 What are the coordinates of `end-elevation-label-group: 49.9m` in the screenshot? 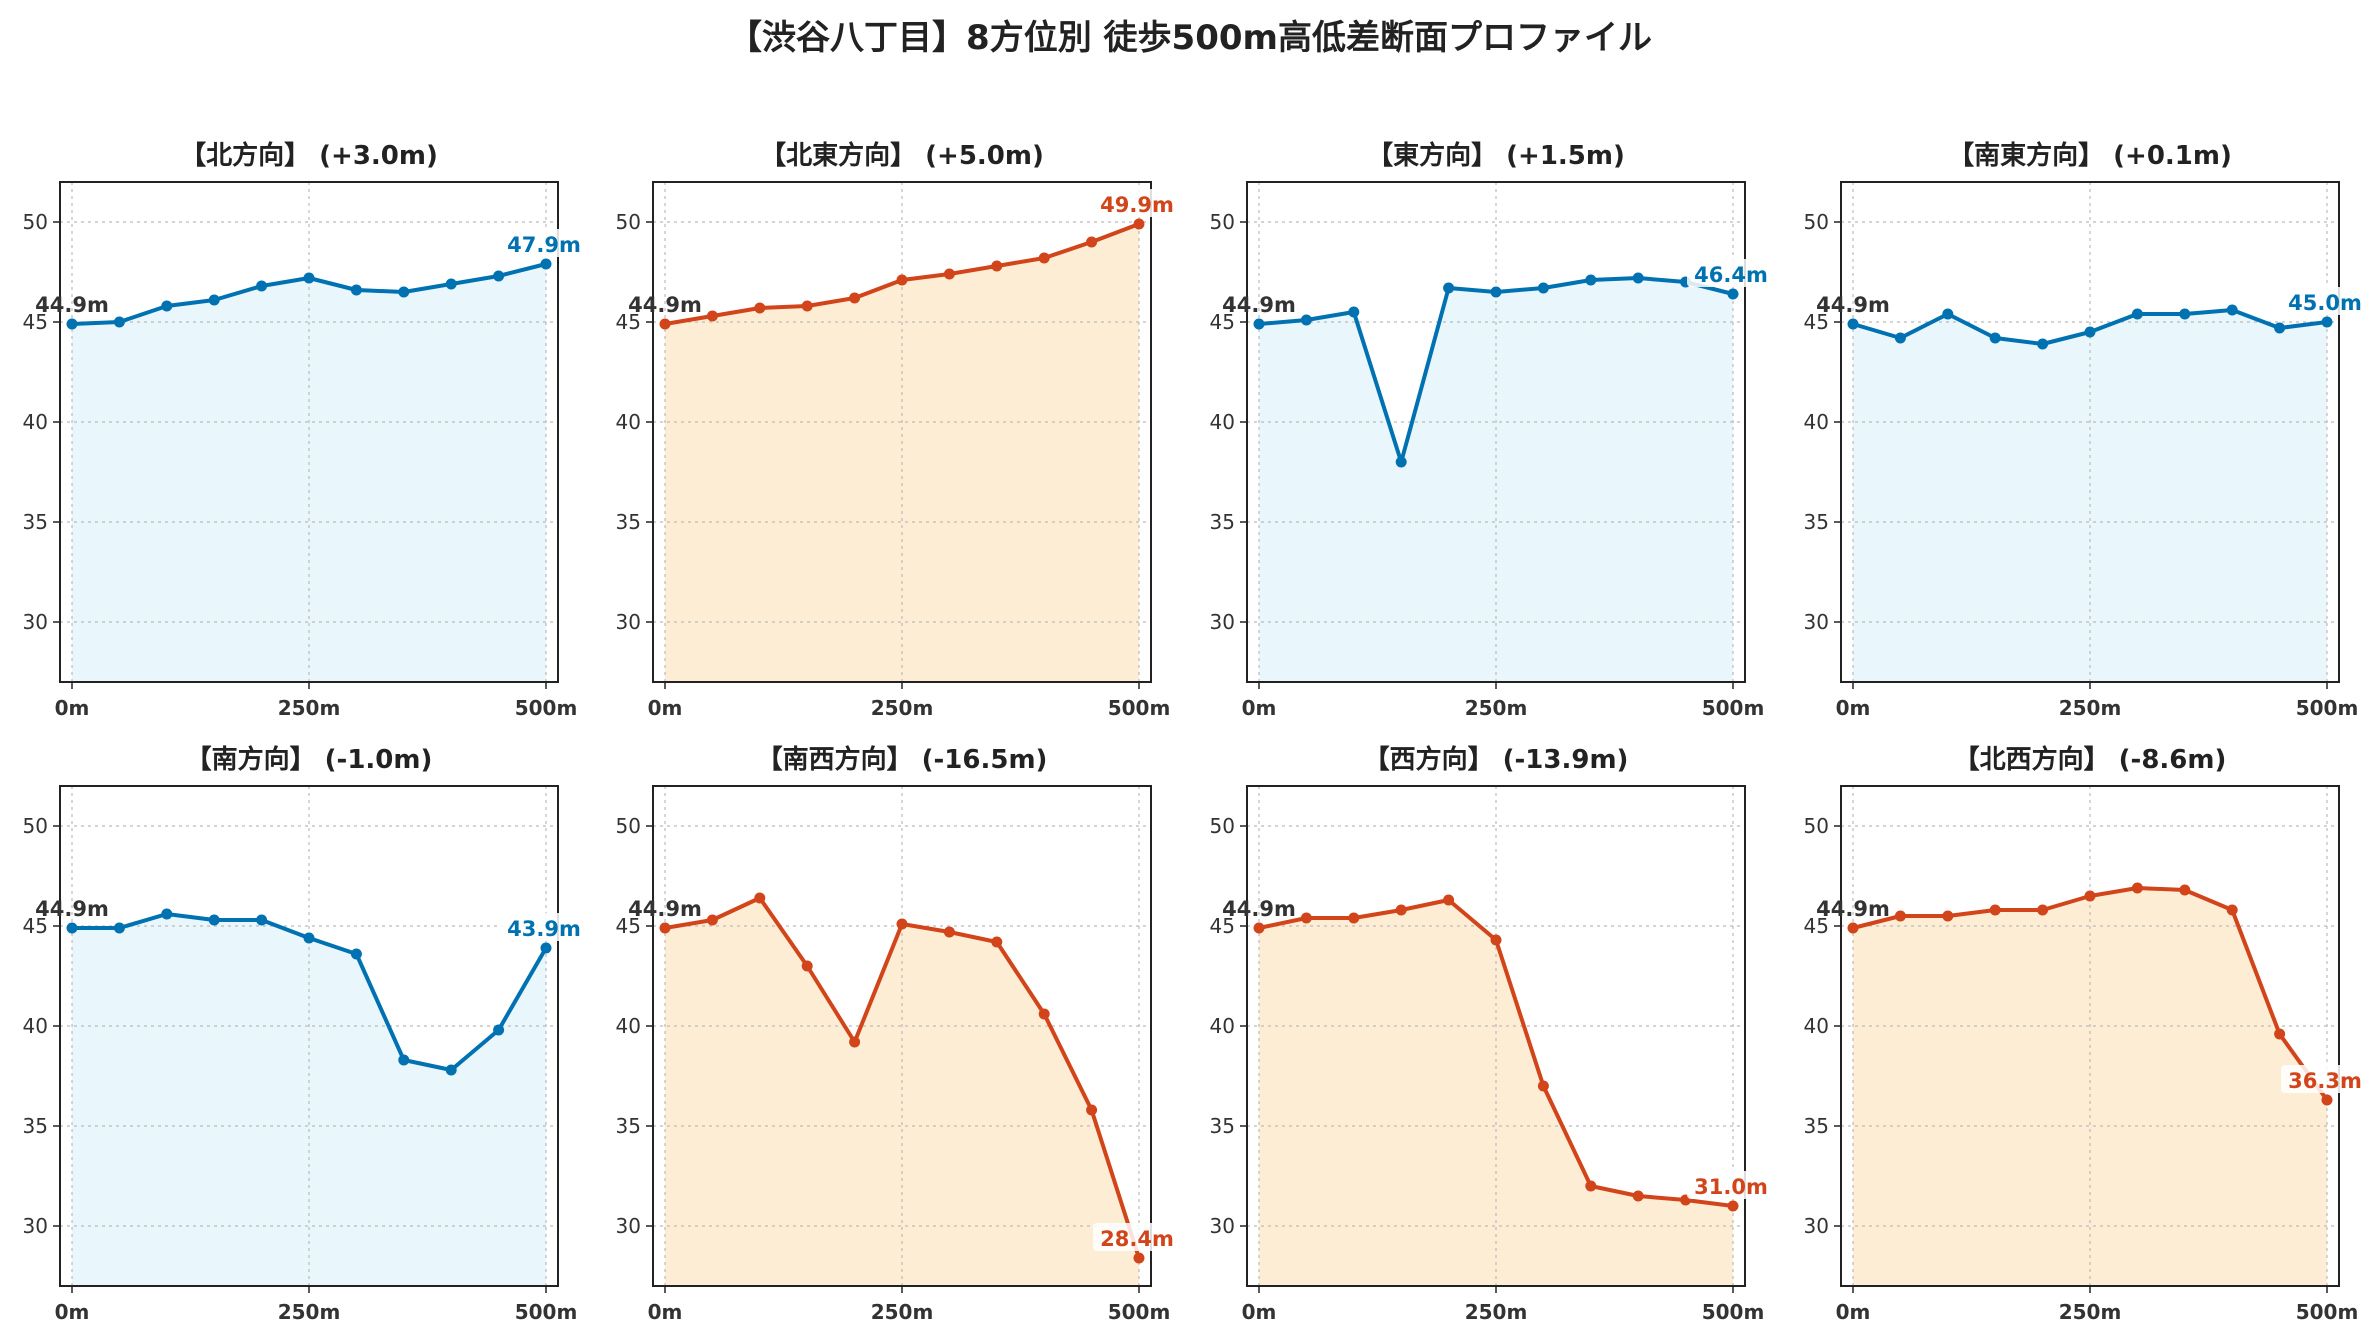 It's located at (1137, 203).